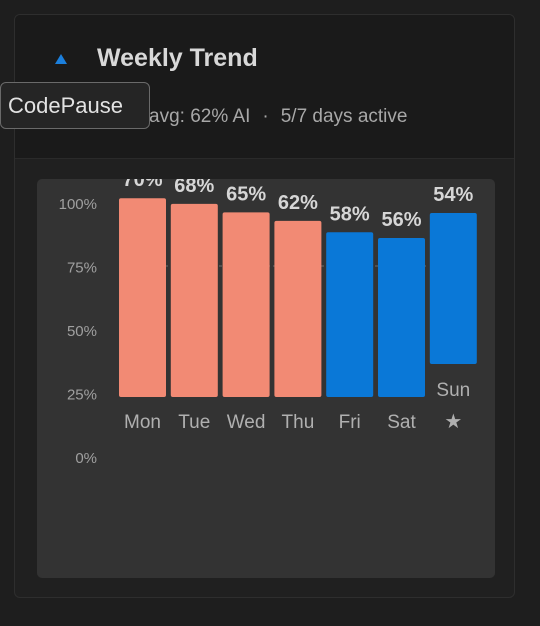  Describe the element at coordinates (194, 300) in the screenshot. I see `bar-tue` at that location.